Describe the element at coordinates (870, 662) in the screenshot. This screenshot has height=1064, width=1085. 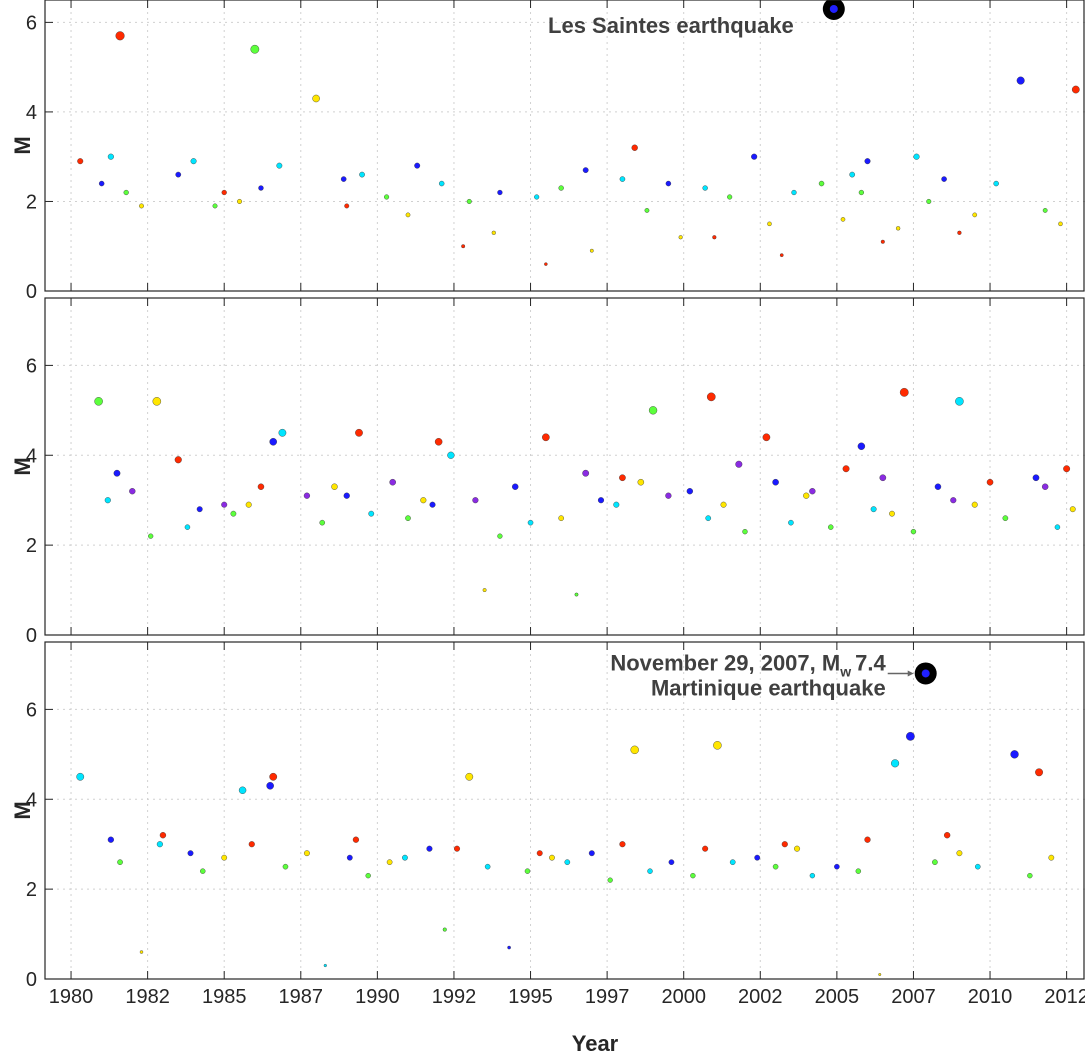
I see `annotation-text: 7.4` at that location.